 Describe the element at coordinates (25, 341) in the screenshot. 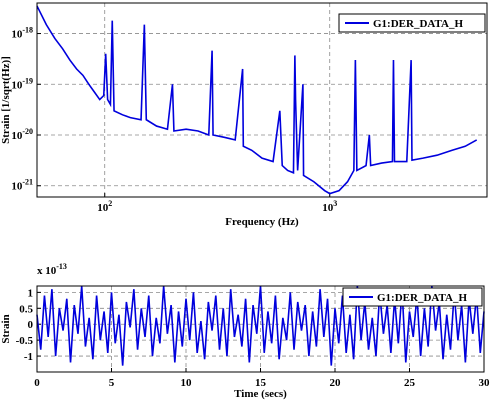

I see `y-tick-label: -0.5` at that location.